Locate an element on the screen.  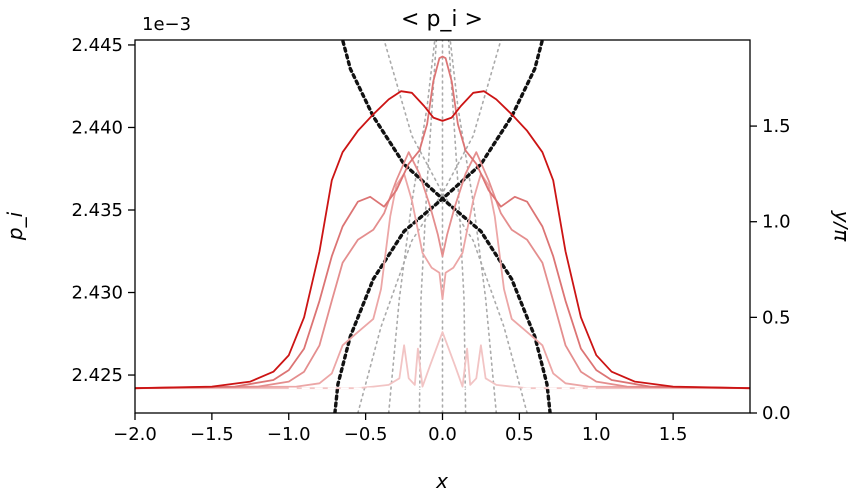
y2-tick-label: 0.0 is located at coordinates (776, 413).